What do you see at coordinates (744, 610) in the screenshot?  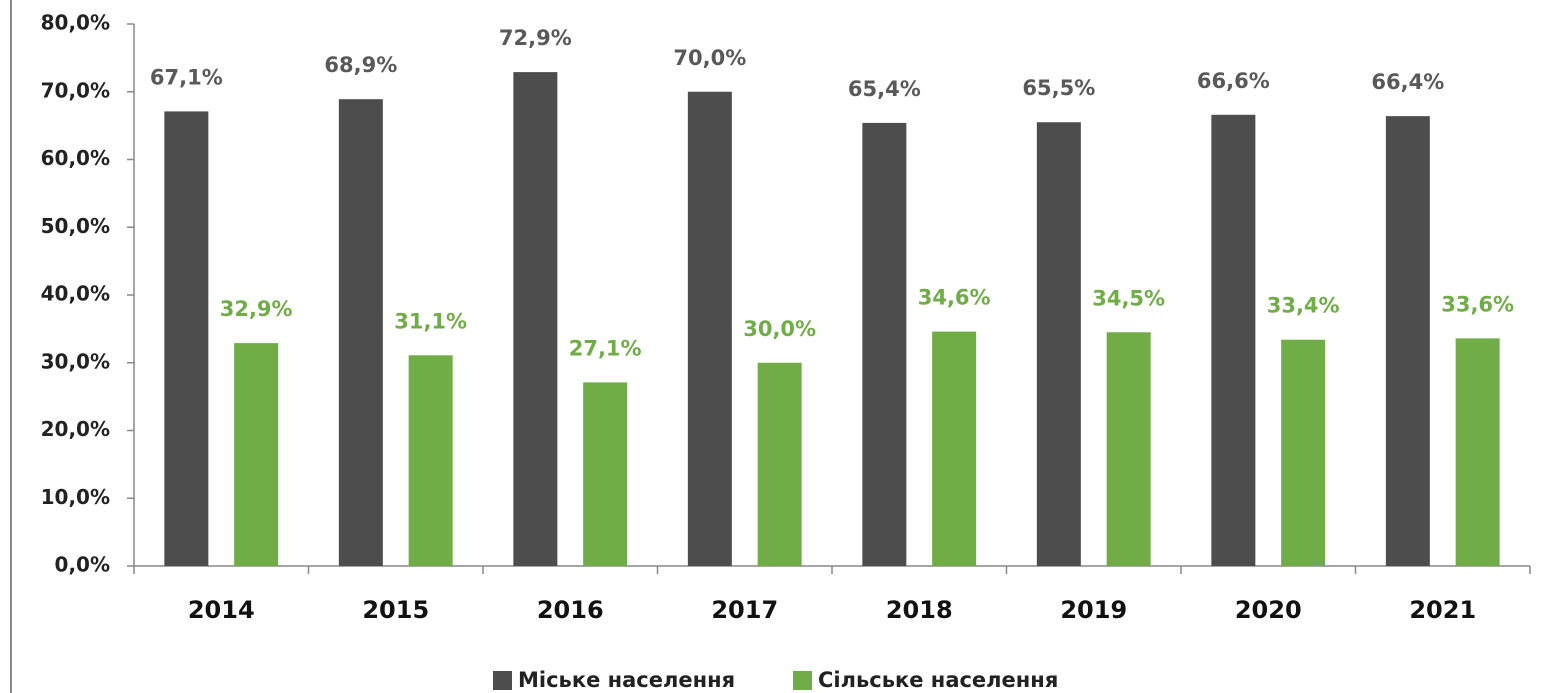 I see `x-tick-label: 2017` at bounding box center [744, 610].